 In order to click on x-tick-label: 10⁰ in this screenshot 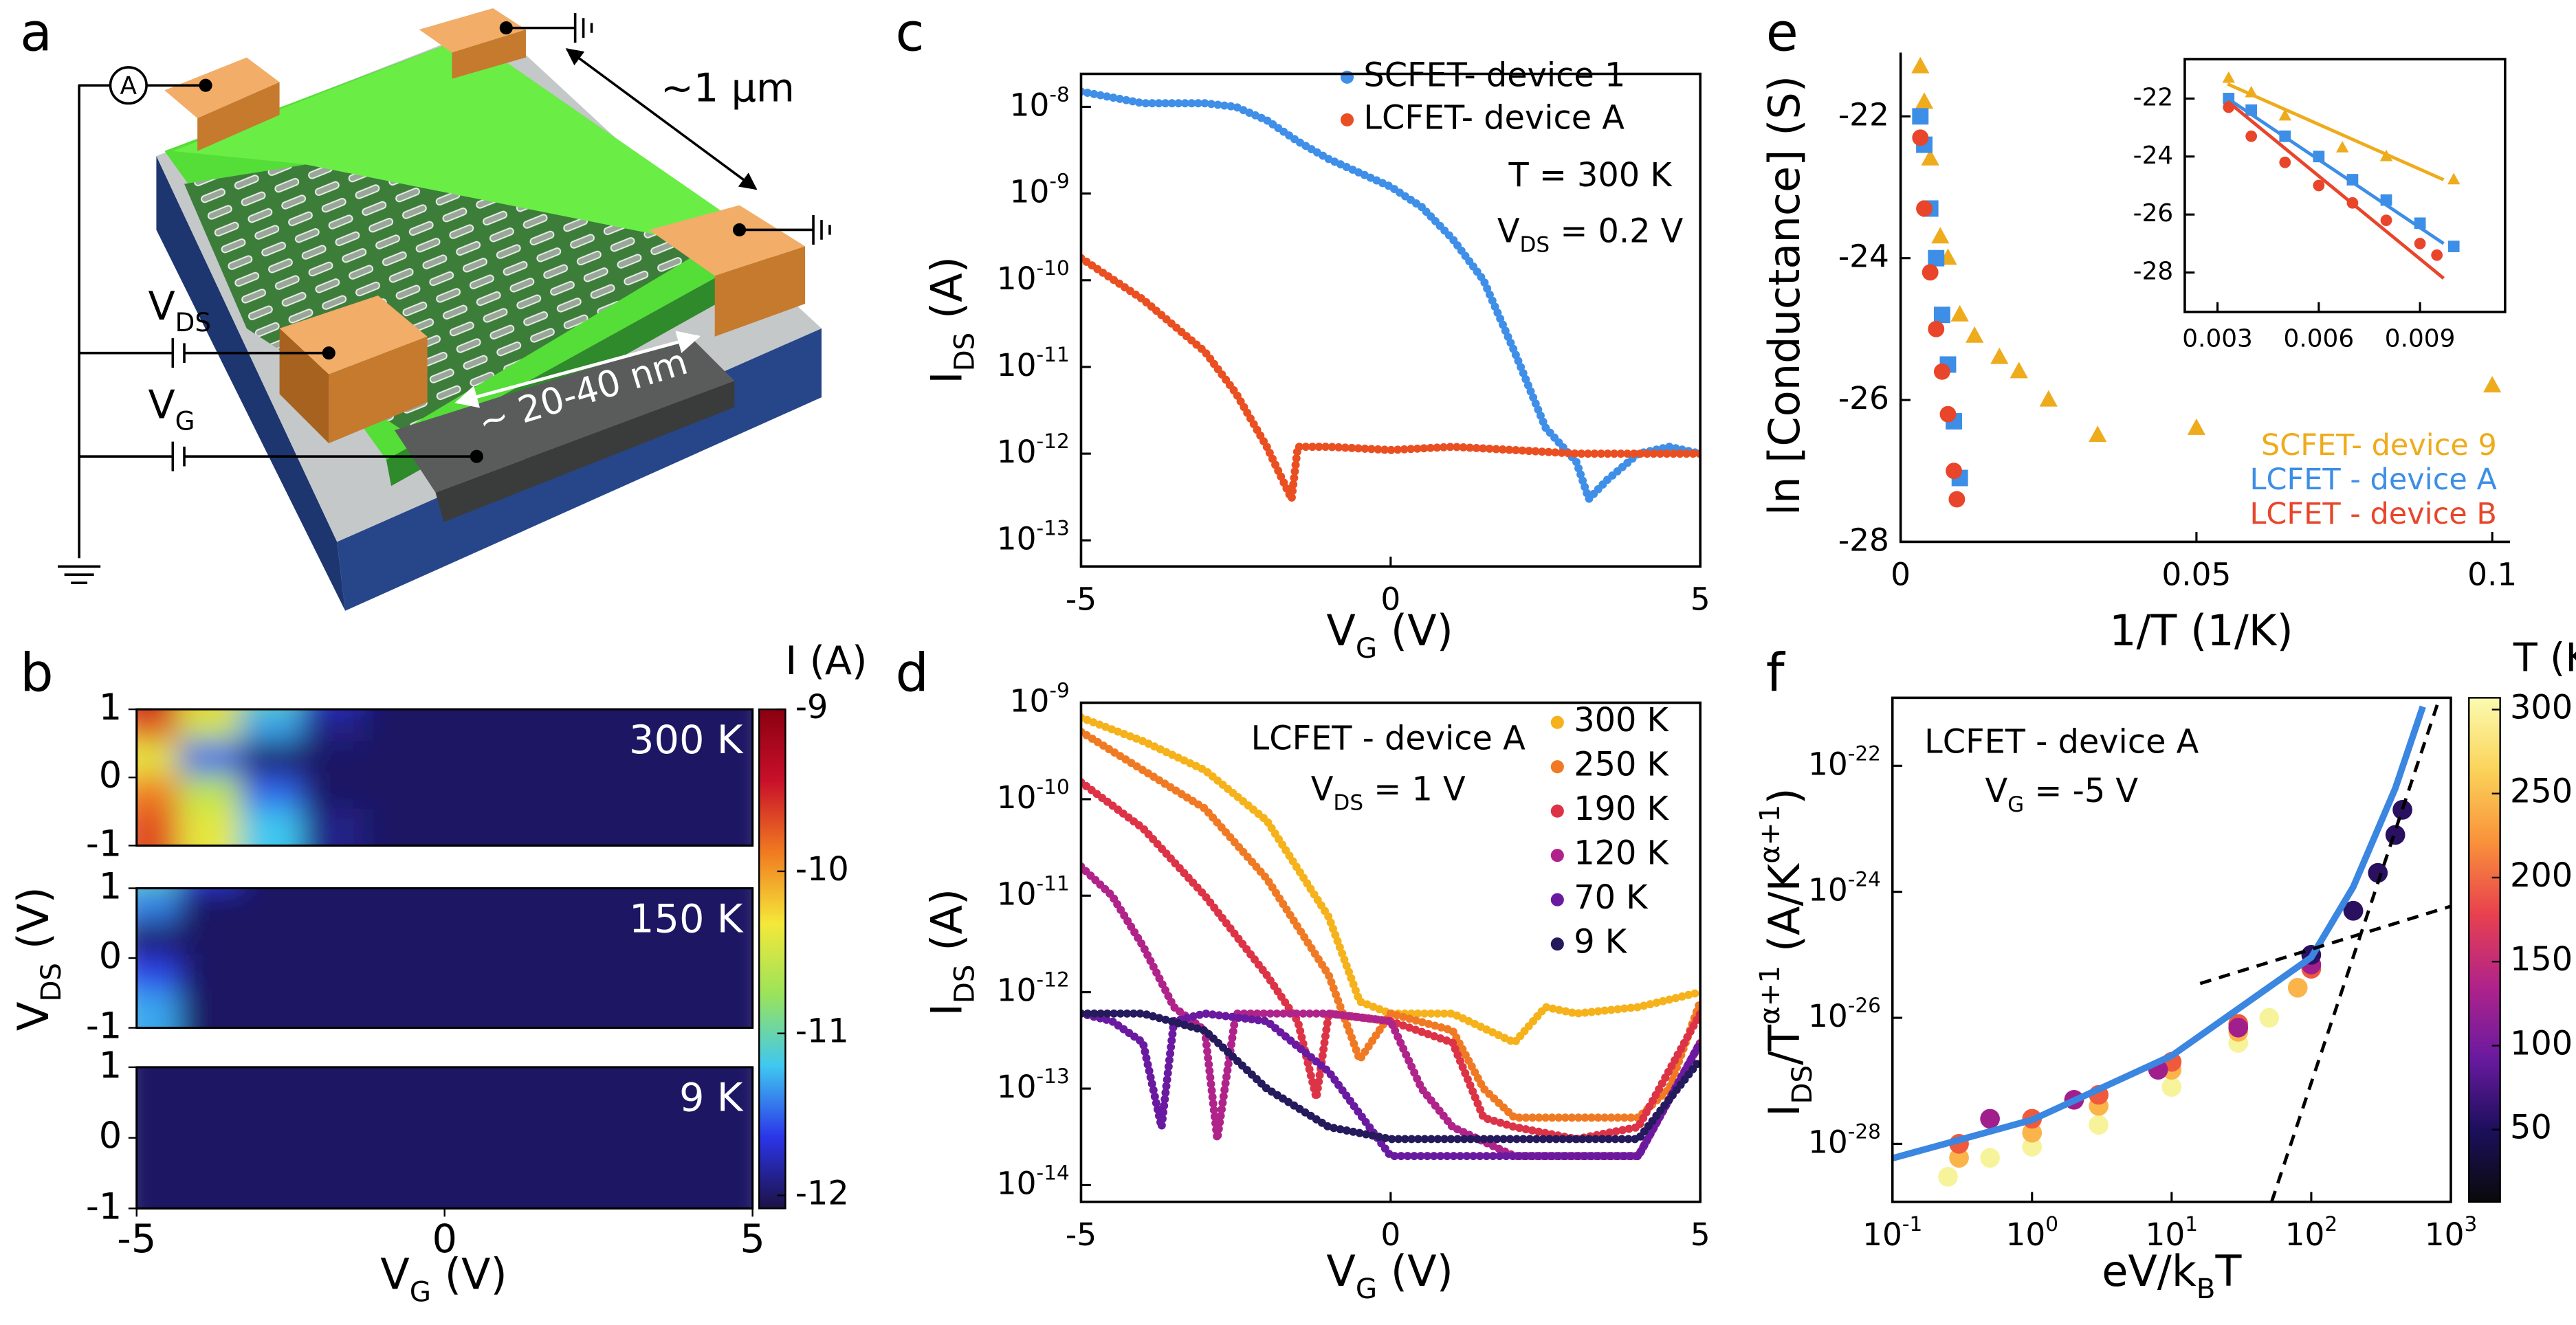, I will do `click(2031, 1232)`.